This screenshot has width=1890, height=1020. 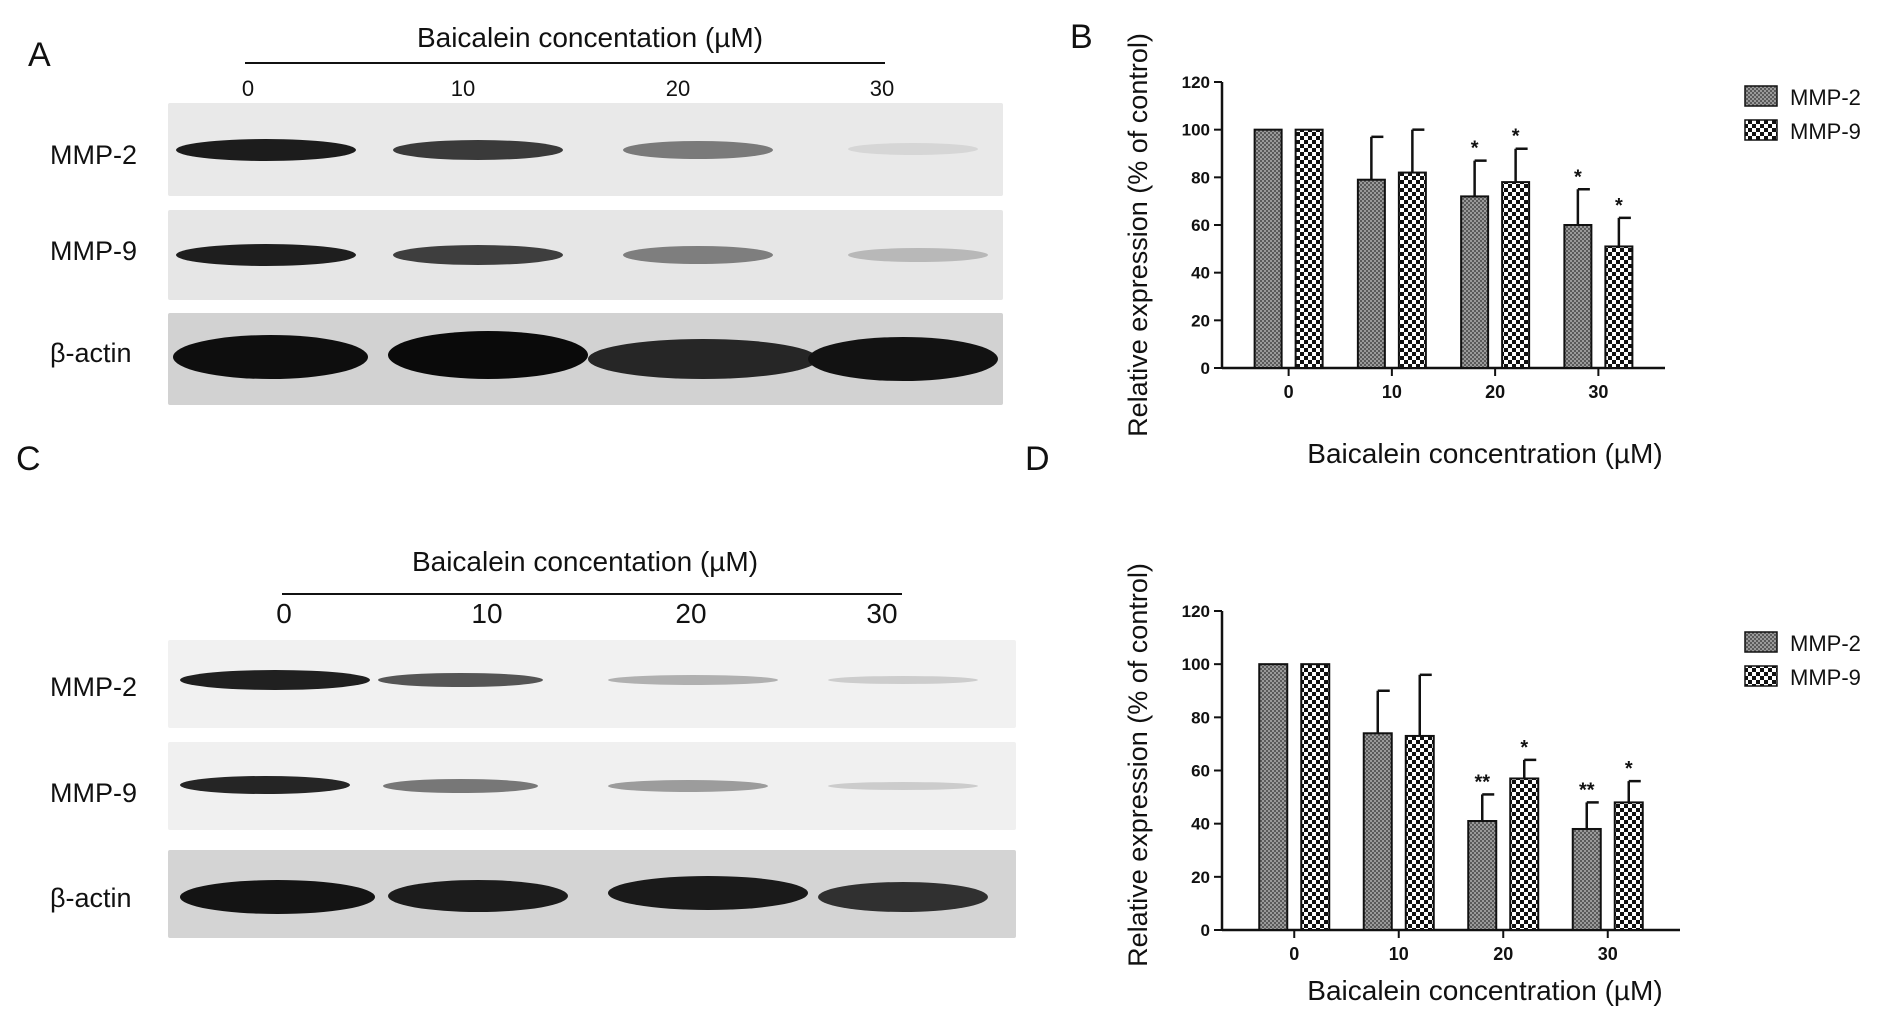 I want to click on blot-c-lane-30: 30, so click(x=882, y=613).